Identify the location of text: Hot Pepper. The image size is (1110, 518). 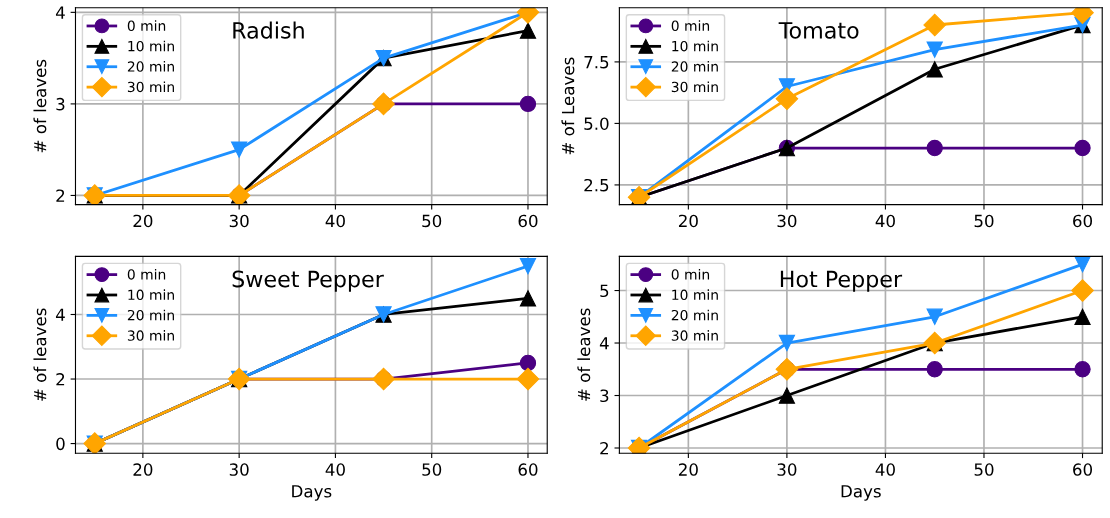
(841, 281).